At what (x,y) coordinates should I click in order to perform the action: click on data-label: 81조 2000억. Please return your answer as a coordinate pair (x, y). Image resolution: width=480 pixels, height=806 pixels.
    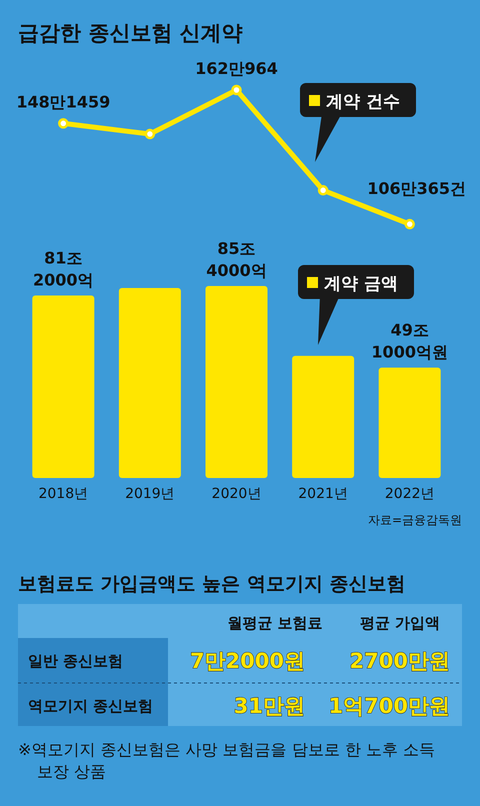
    Looking at the image, I should click on (63, 269).